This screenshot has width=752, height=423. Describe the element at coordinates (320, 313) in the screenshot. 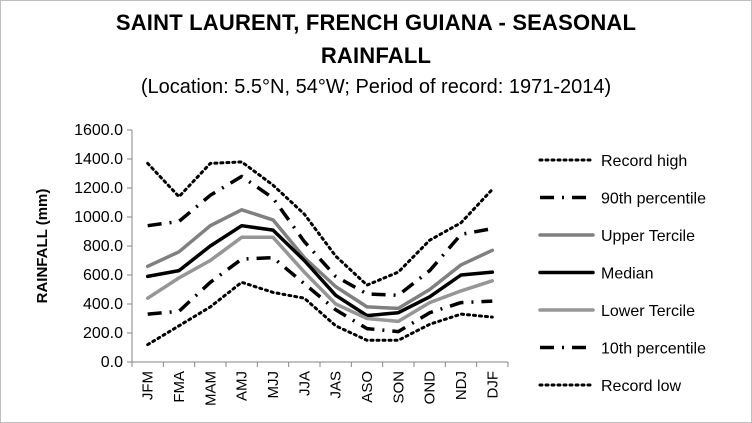

I see `series-line-record-low` at that location.